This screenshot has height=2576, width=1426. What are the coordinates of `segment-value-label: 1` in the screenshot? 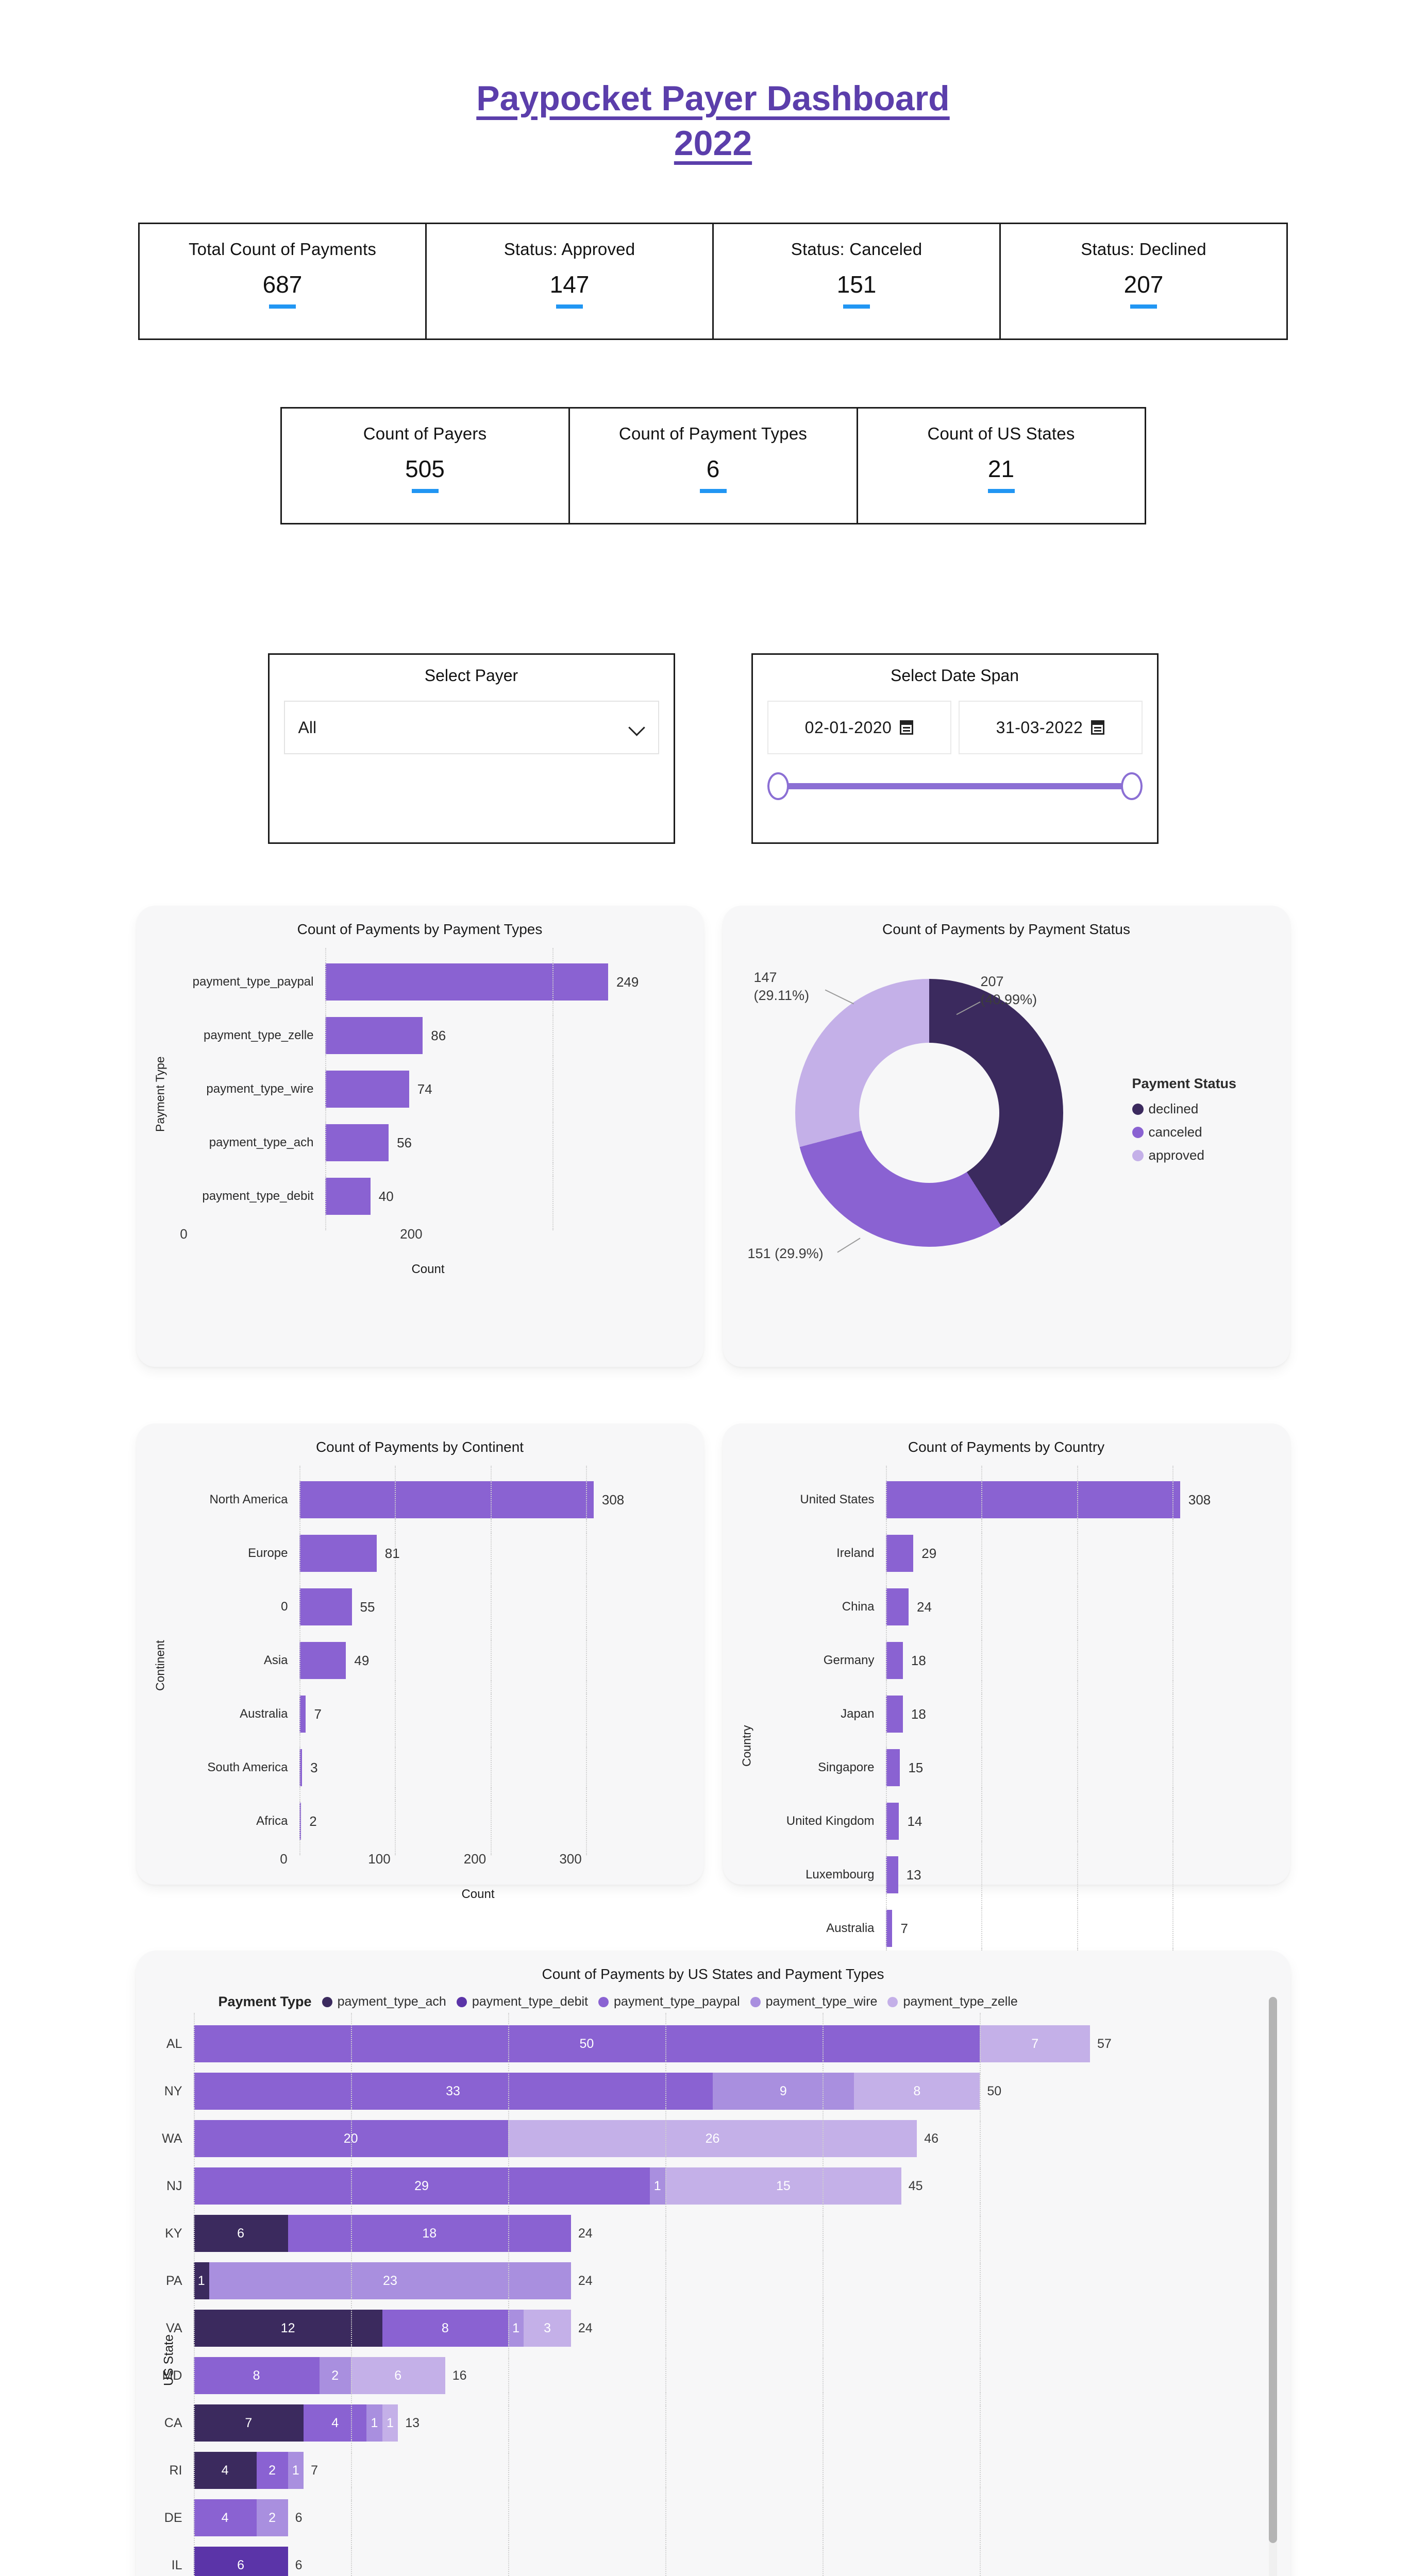 It's located at (295, 2470).